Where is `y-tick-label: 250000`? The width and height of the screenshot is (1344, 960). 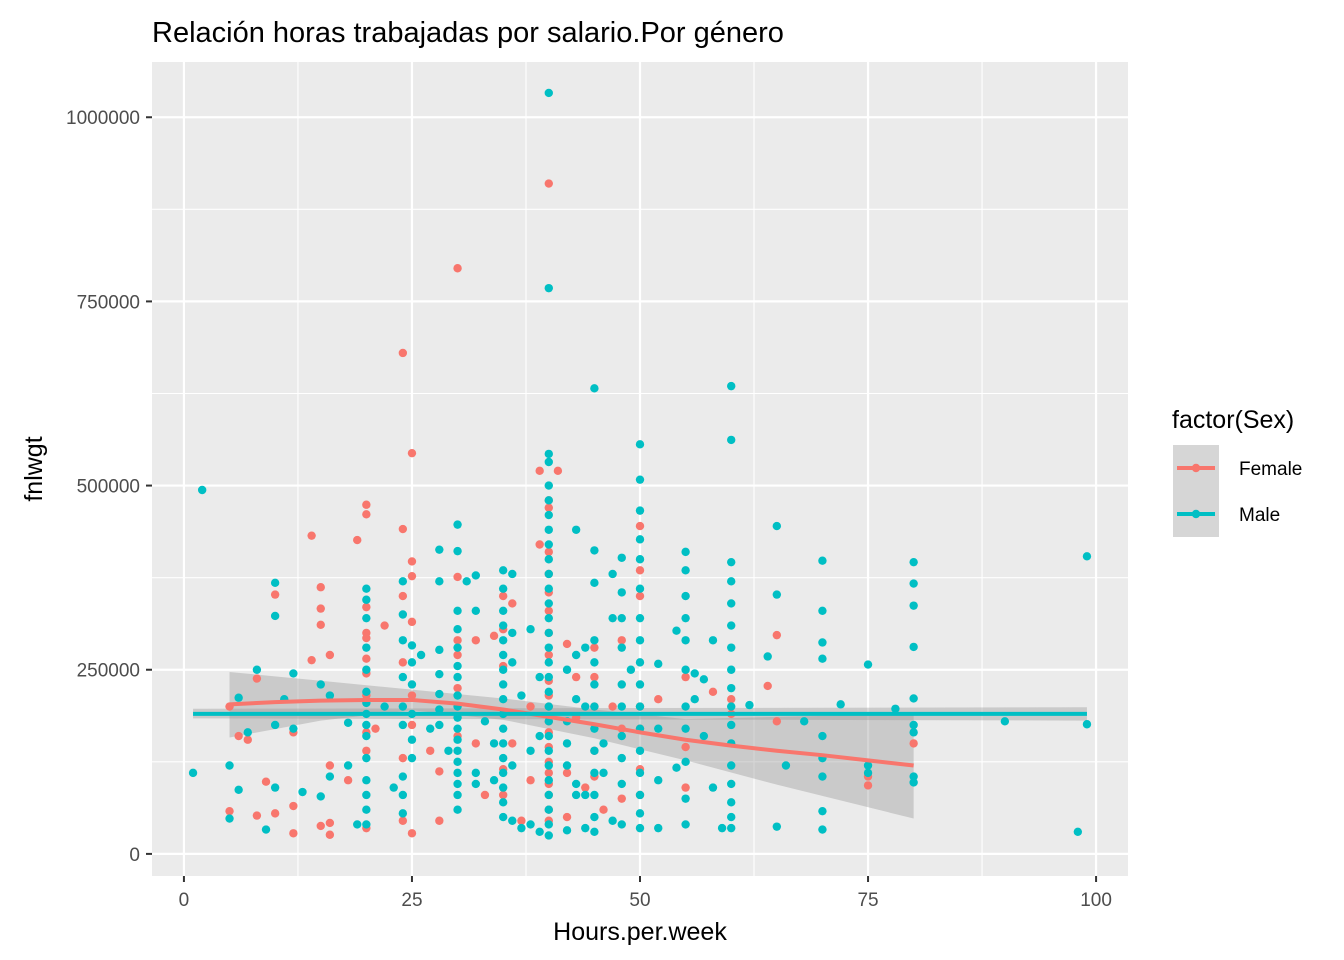
y-tick-label: 250000 is located at coordinates (108, 671).